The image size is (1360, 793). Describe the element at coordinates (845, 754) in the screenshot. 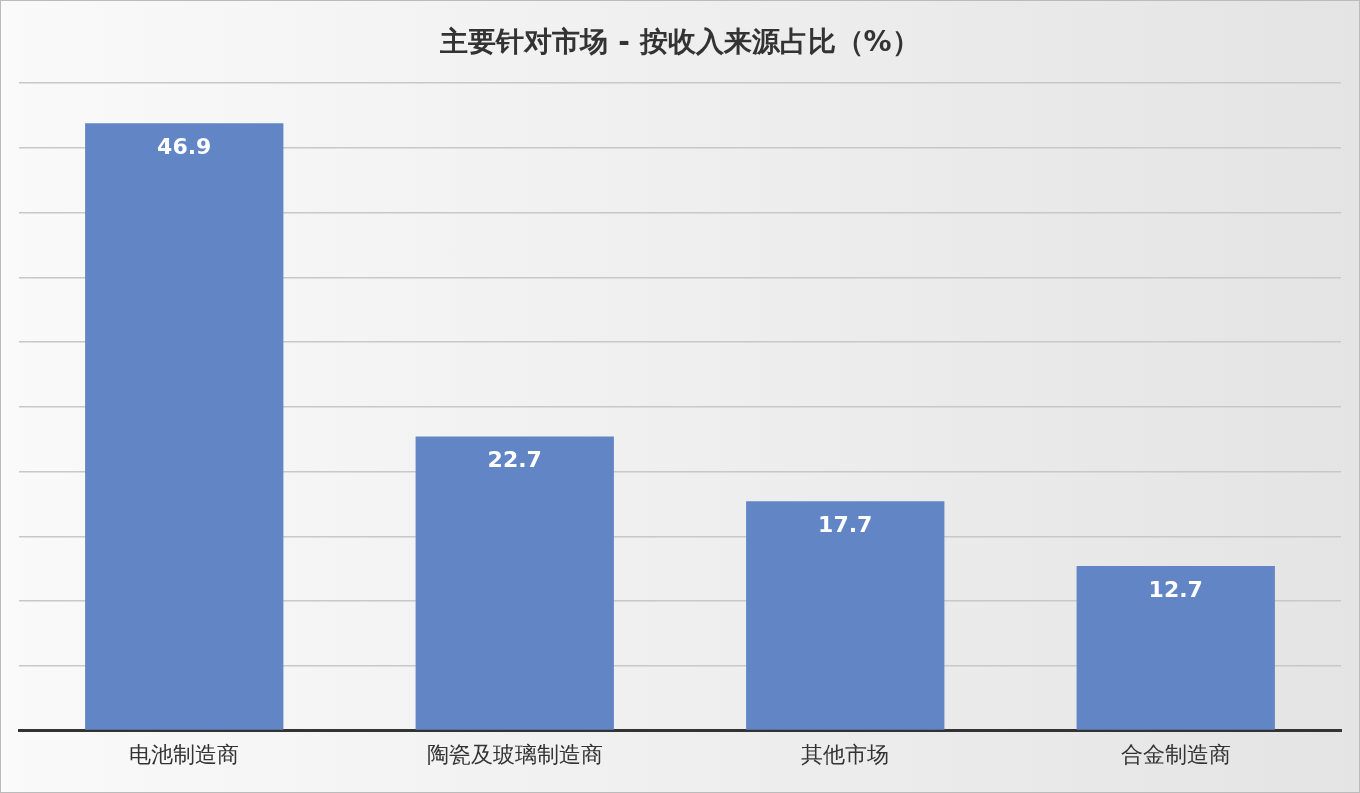

I see `x-tick-label: 其他市场` at that location.